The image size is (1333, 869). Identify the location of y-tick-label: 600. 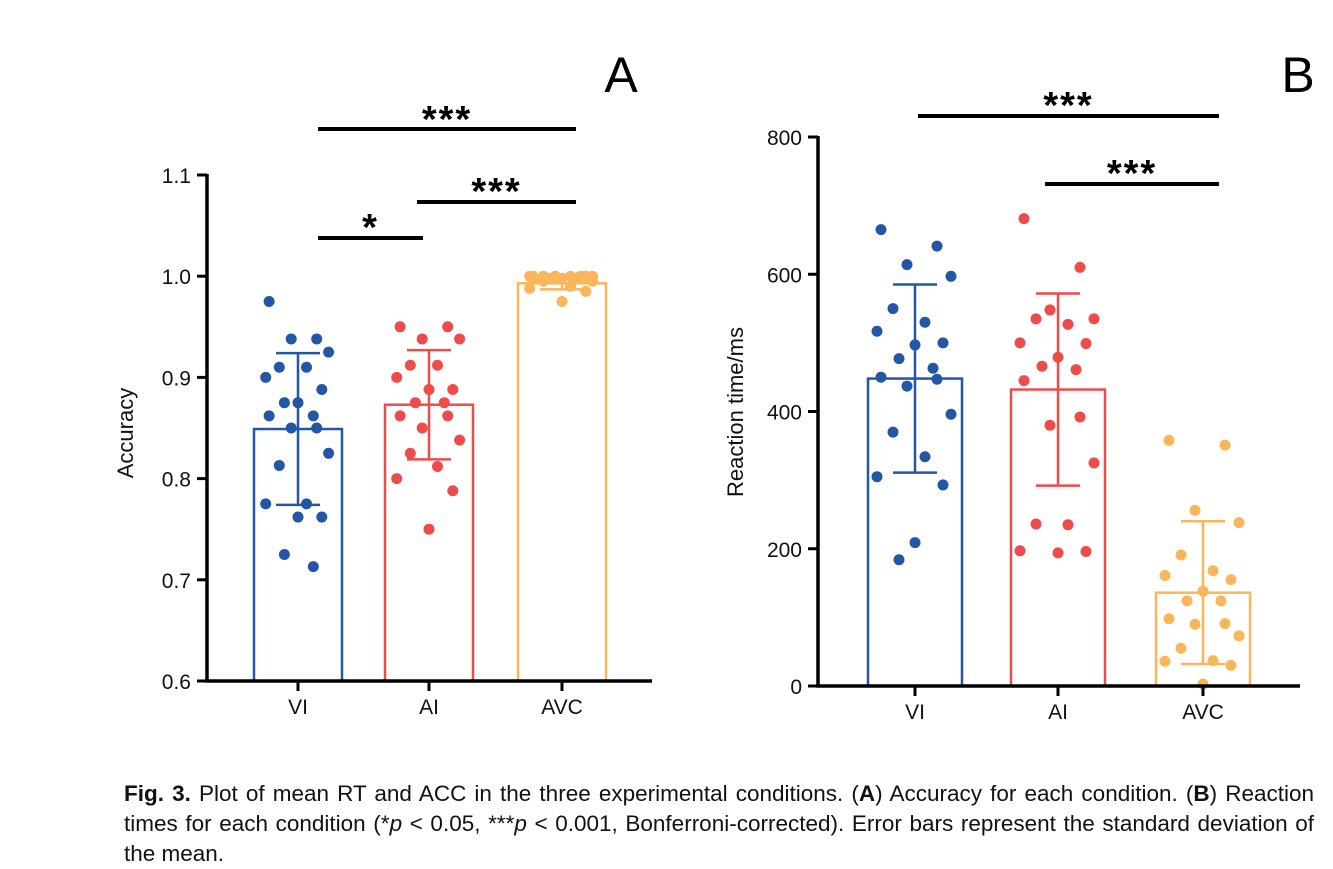
(784, 275).